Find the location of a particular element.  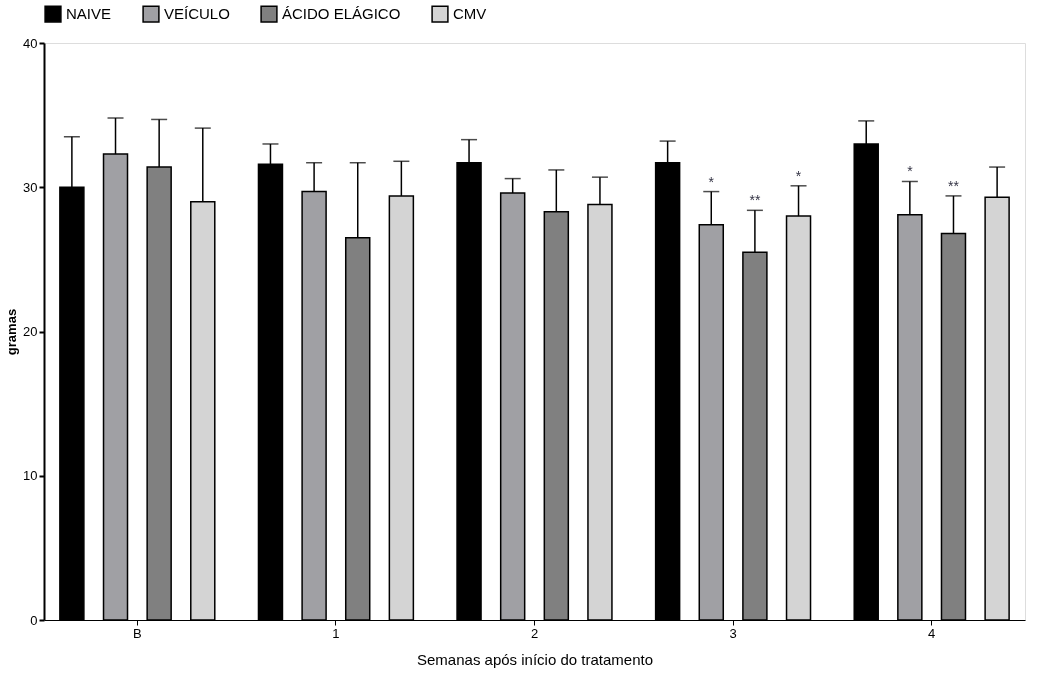

legend-label: ÁCIDO ELÁGICO is located at coordinates (341, 14).